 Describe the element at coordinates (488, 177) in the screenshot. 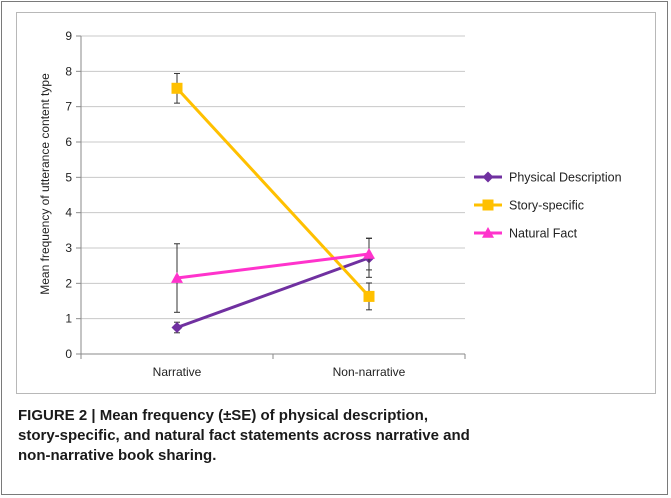

I see `legend-marker-physical-description` at that location.